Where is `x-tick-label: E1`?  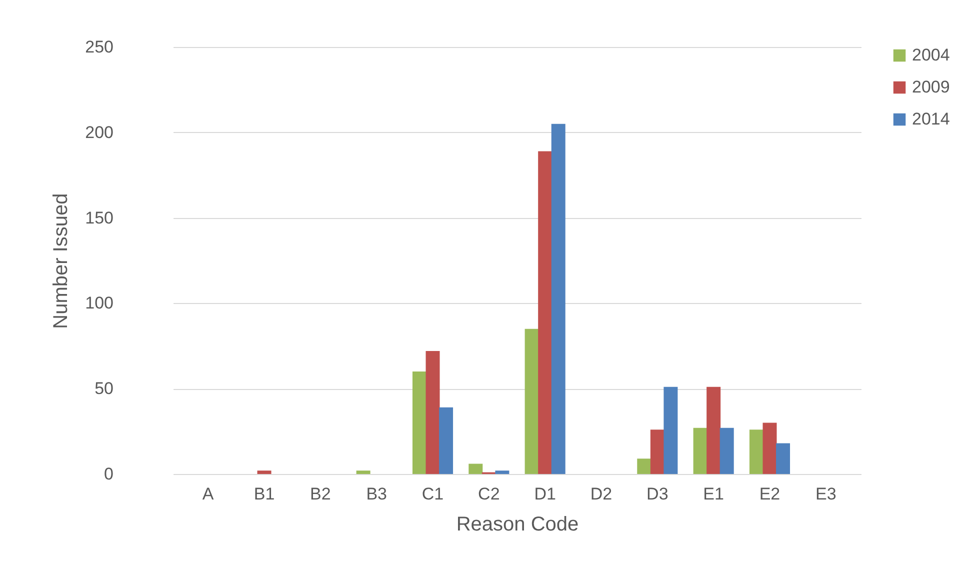 x-tick-label: E1 is located at coordinates (713, 494).